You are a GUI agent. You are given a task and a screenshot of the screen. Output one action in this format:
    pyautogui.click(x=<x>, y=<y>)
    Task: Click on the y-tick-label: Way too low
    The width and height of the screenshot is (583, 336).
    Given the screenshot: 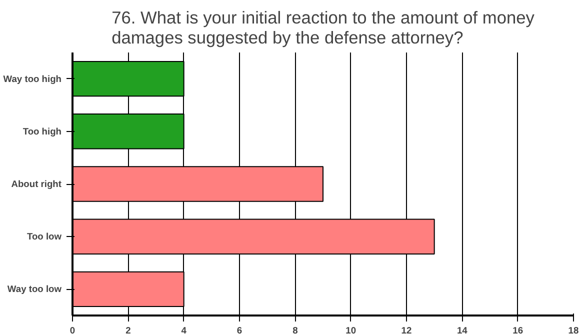 What is the action you would take?
    pyautogui.click(x=34, y=289)
    